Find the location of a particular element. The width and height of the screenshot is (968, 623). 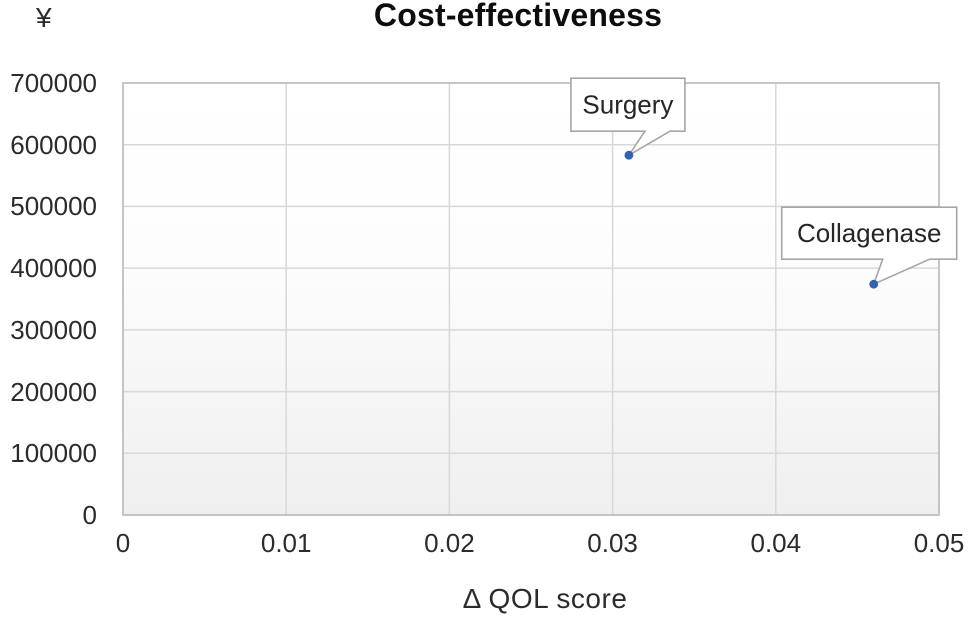

x-axis-title: Δ QOL score is located at coordinates (545, 598).